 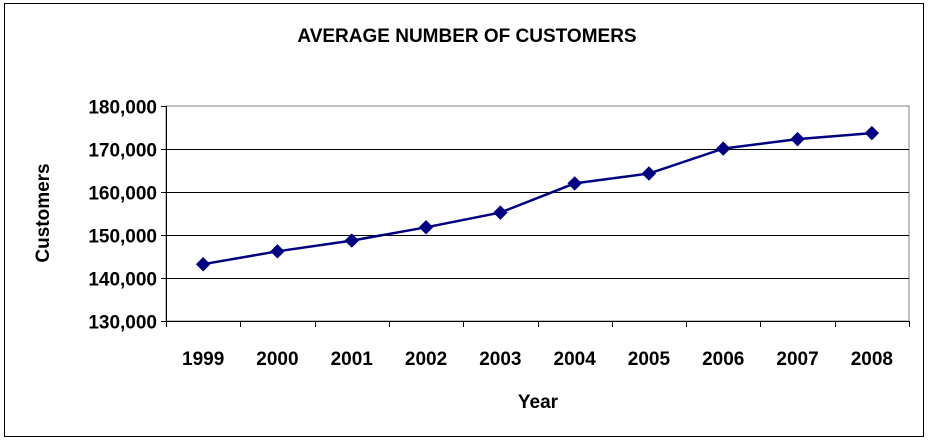 What do you see at coordinates (122, 280) in the screenshot?
I see `y-tick-label: 140,000` at bounding box center [122, 280].